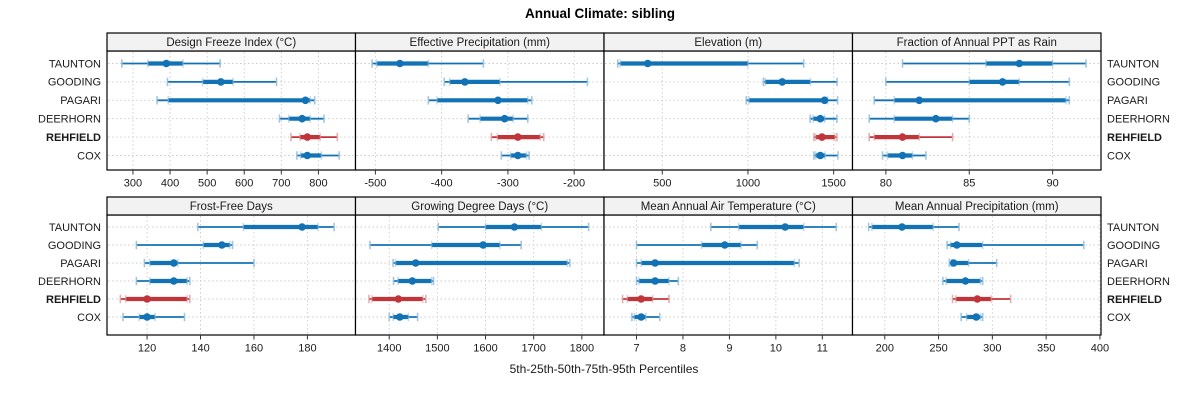 The image size is (1200, 400). What do you see at coordinates (147, 349) in the screenshot?
I see `axis-tick-label: 120` at bounding box center [147, 349].